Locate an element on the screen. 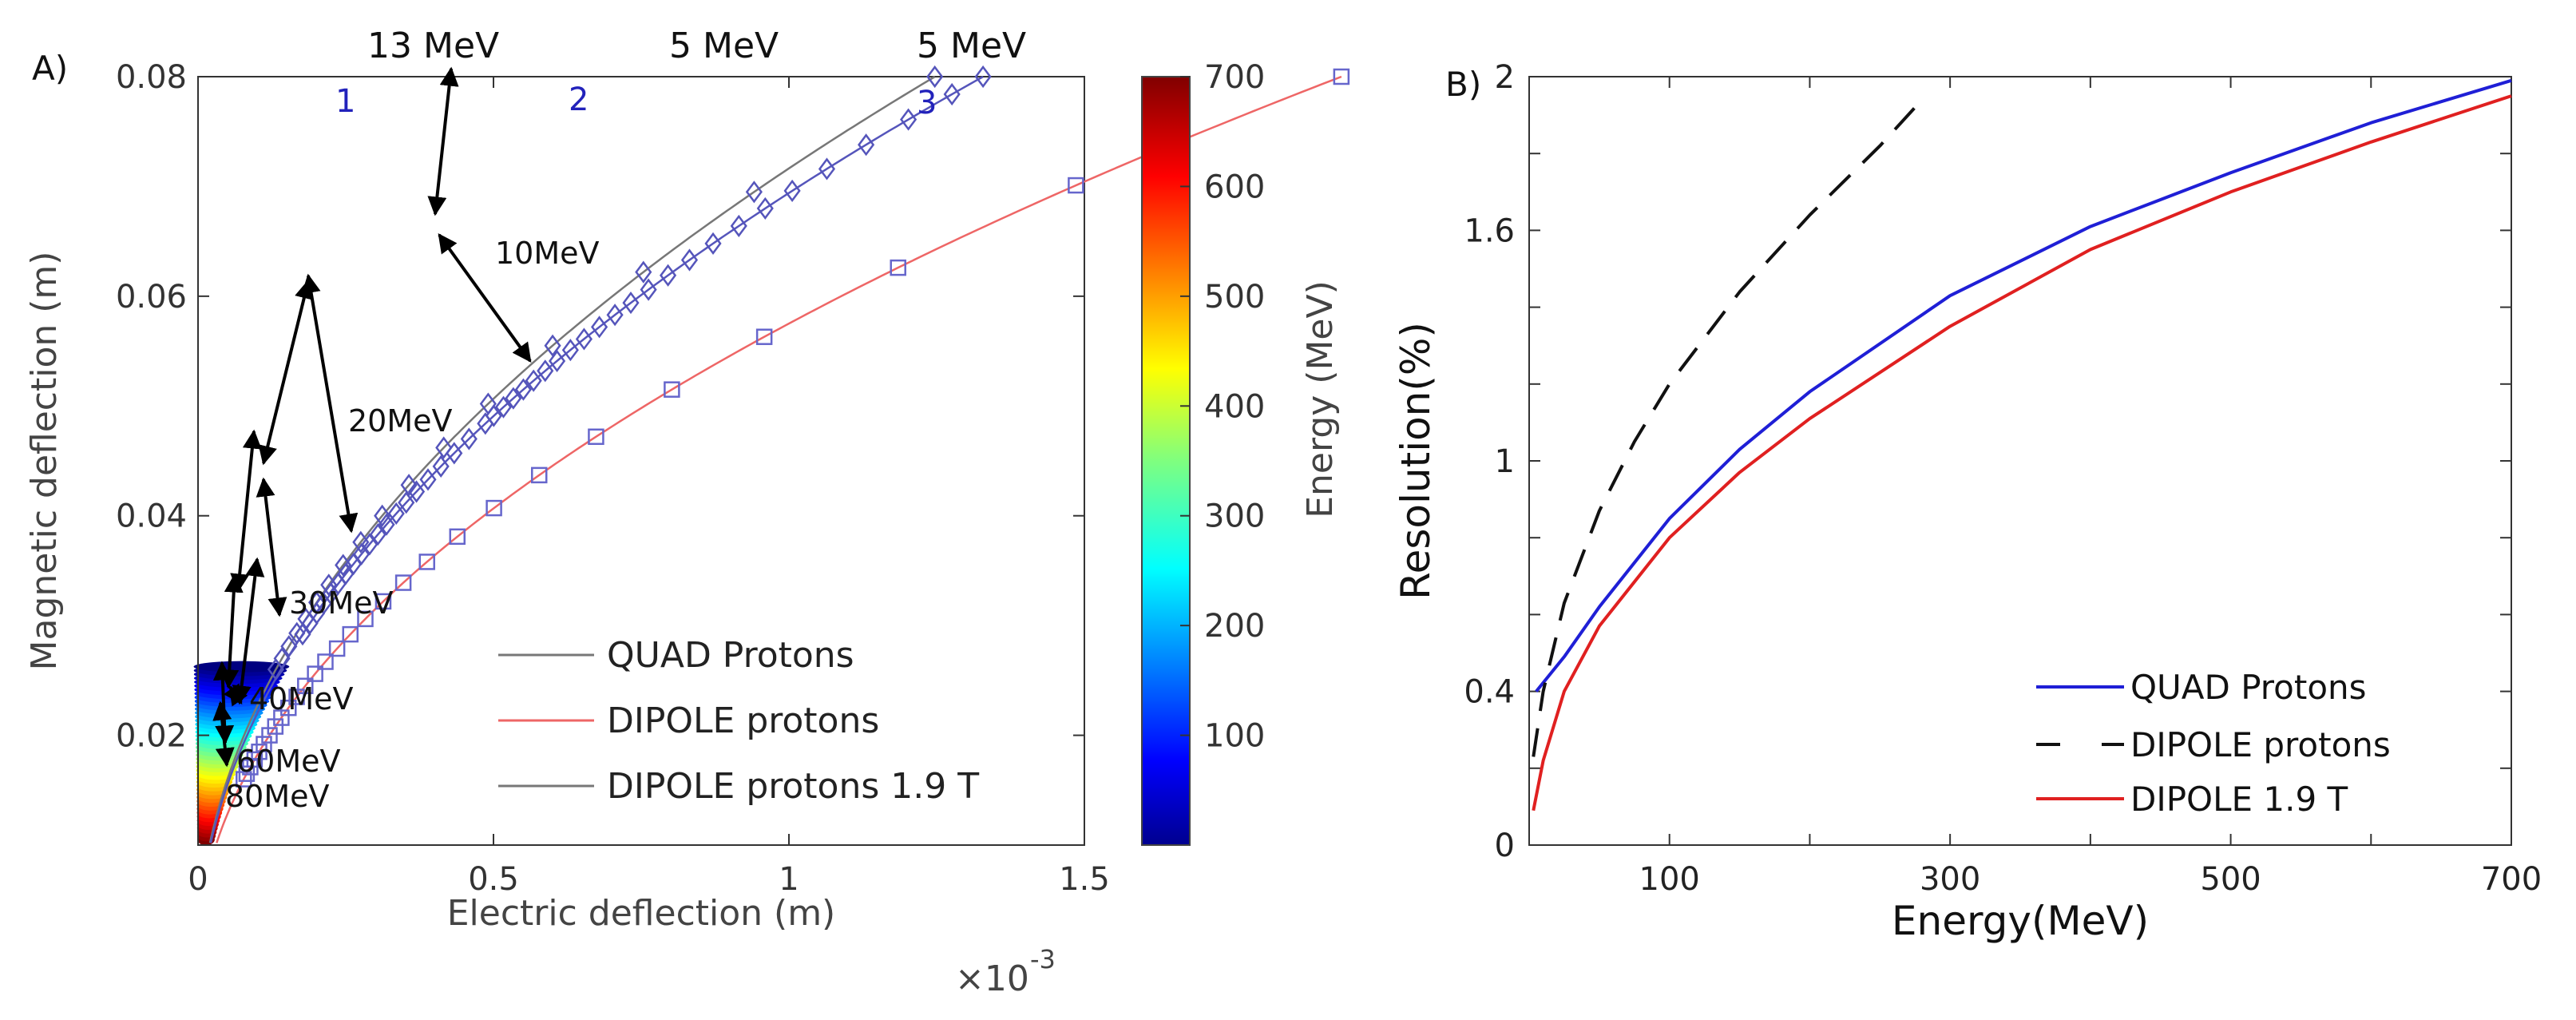 The width and height of the screenshot is (2576, 1020). colorbar-tick-label: 600 is located at coordinates (1234, 187).